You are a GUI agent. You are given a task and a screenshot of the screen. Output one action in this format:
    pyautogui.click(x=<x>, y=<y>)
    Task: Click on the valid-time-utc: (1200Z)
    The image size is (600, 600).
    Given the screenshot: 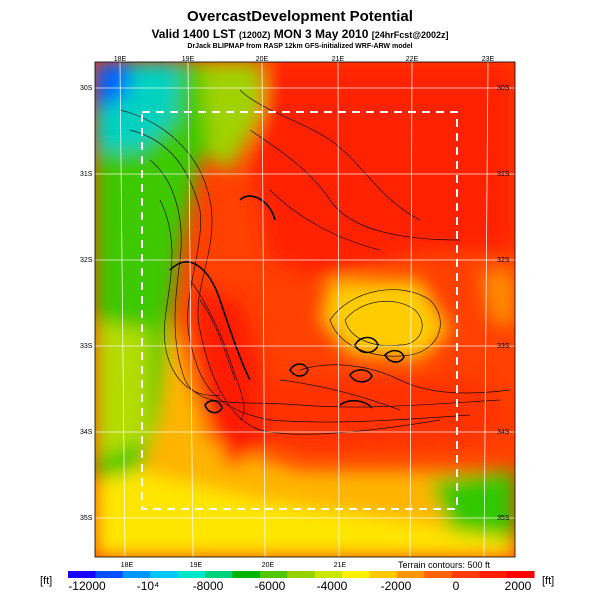 What is the action you would take?
    pyautogui.click(x=254, y=35)
    